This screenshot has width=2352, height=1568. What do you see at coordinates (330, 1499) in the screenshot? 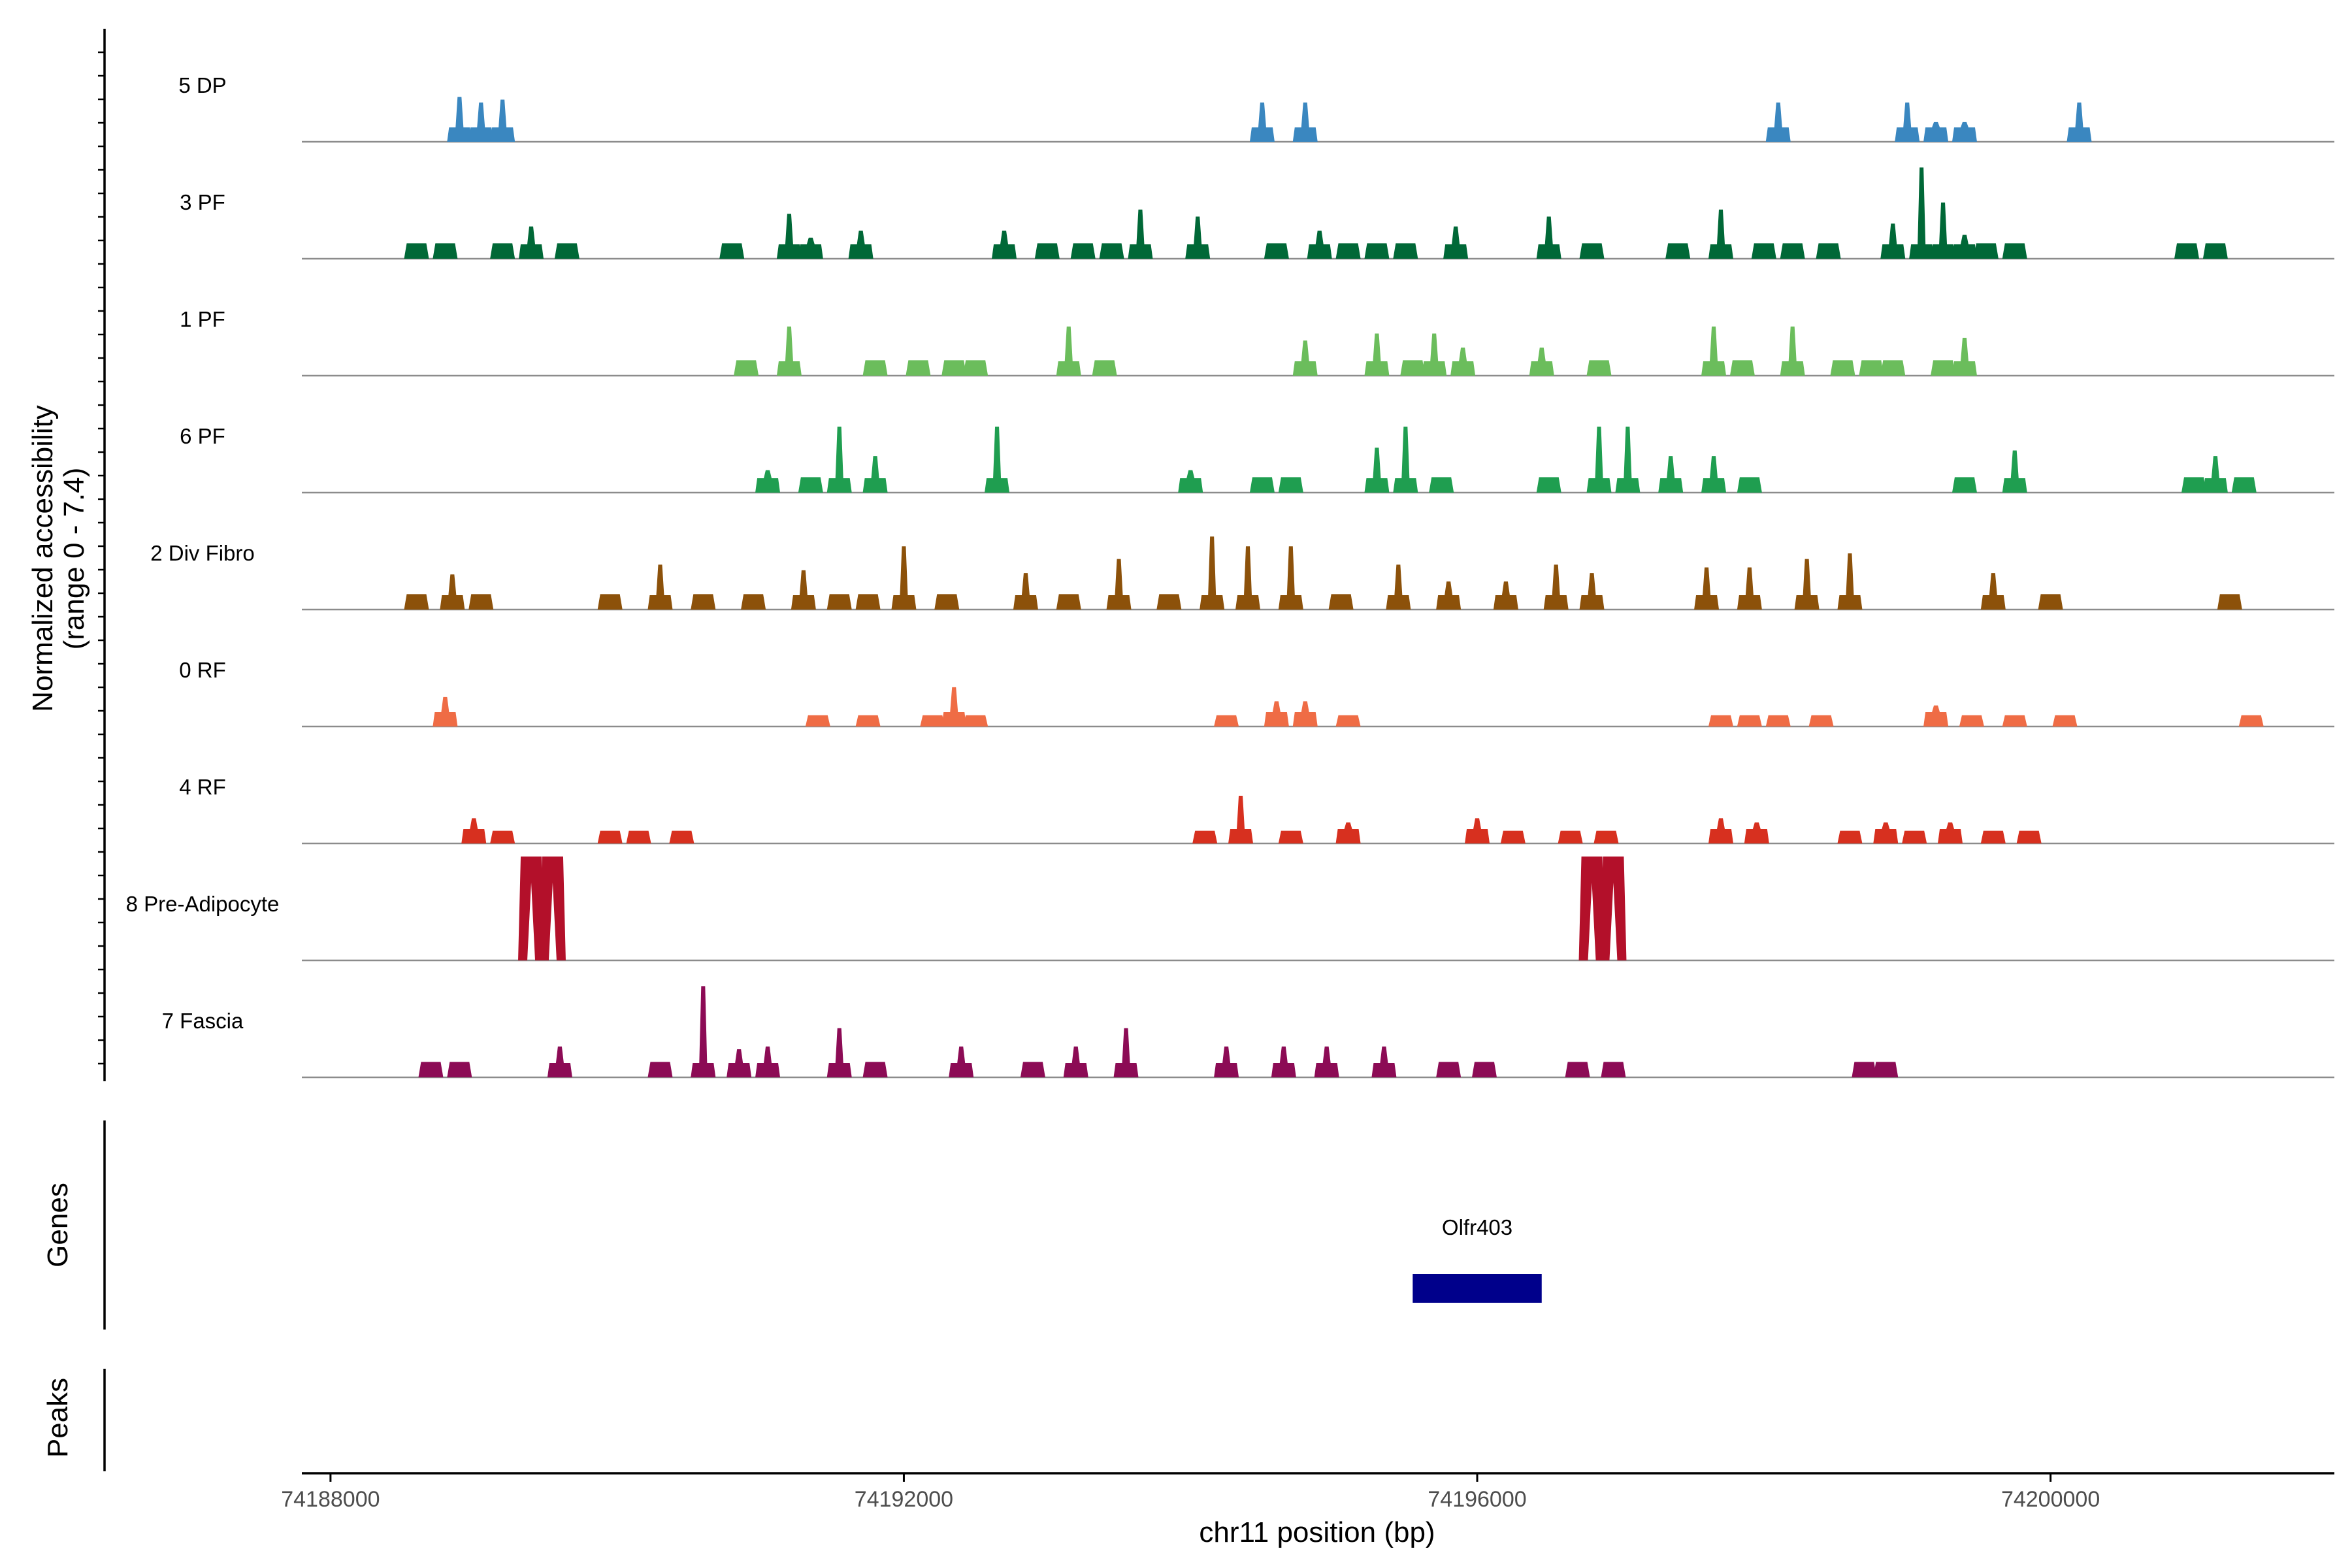
I see `x-tick-label: 74188000` at bounding box center [330, 1499].